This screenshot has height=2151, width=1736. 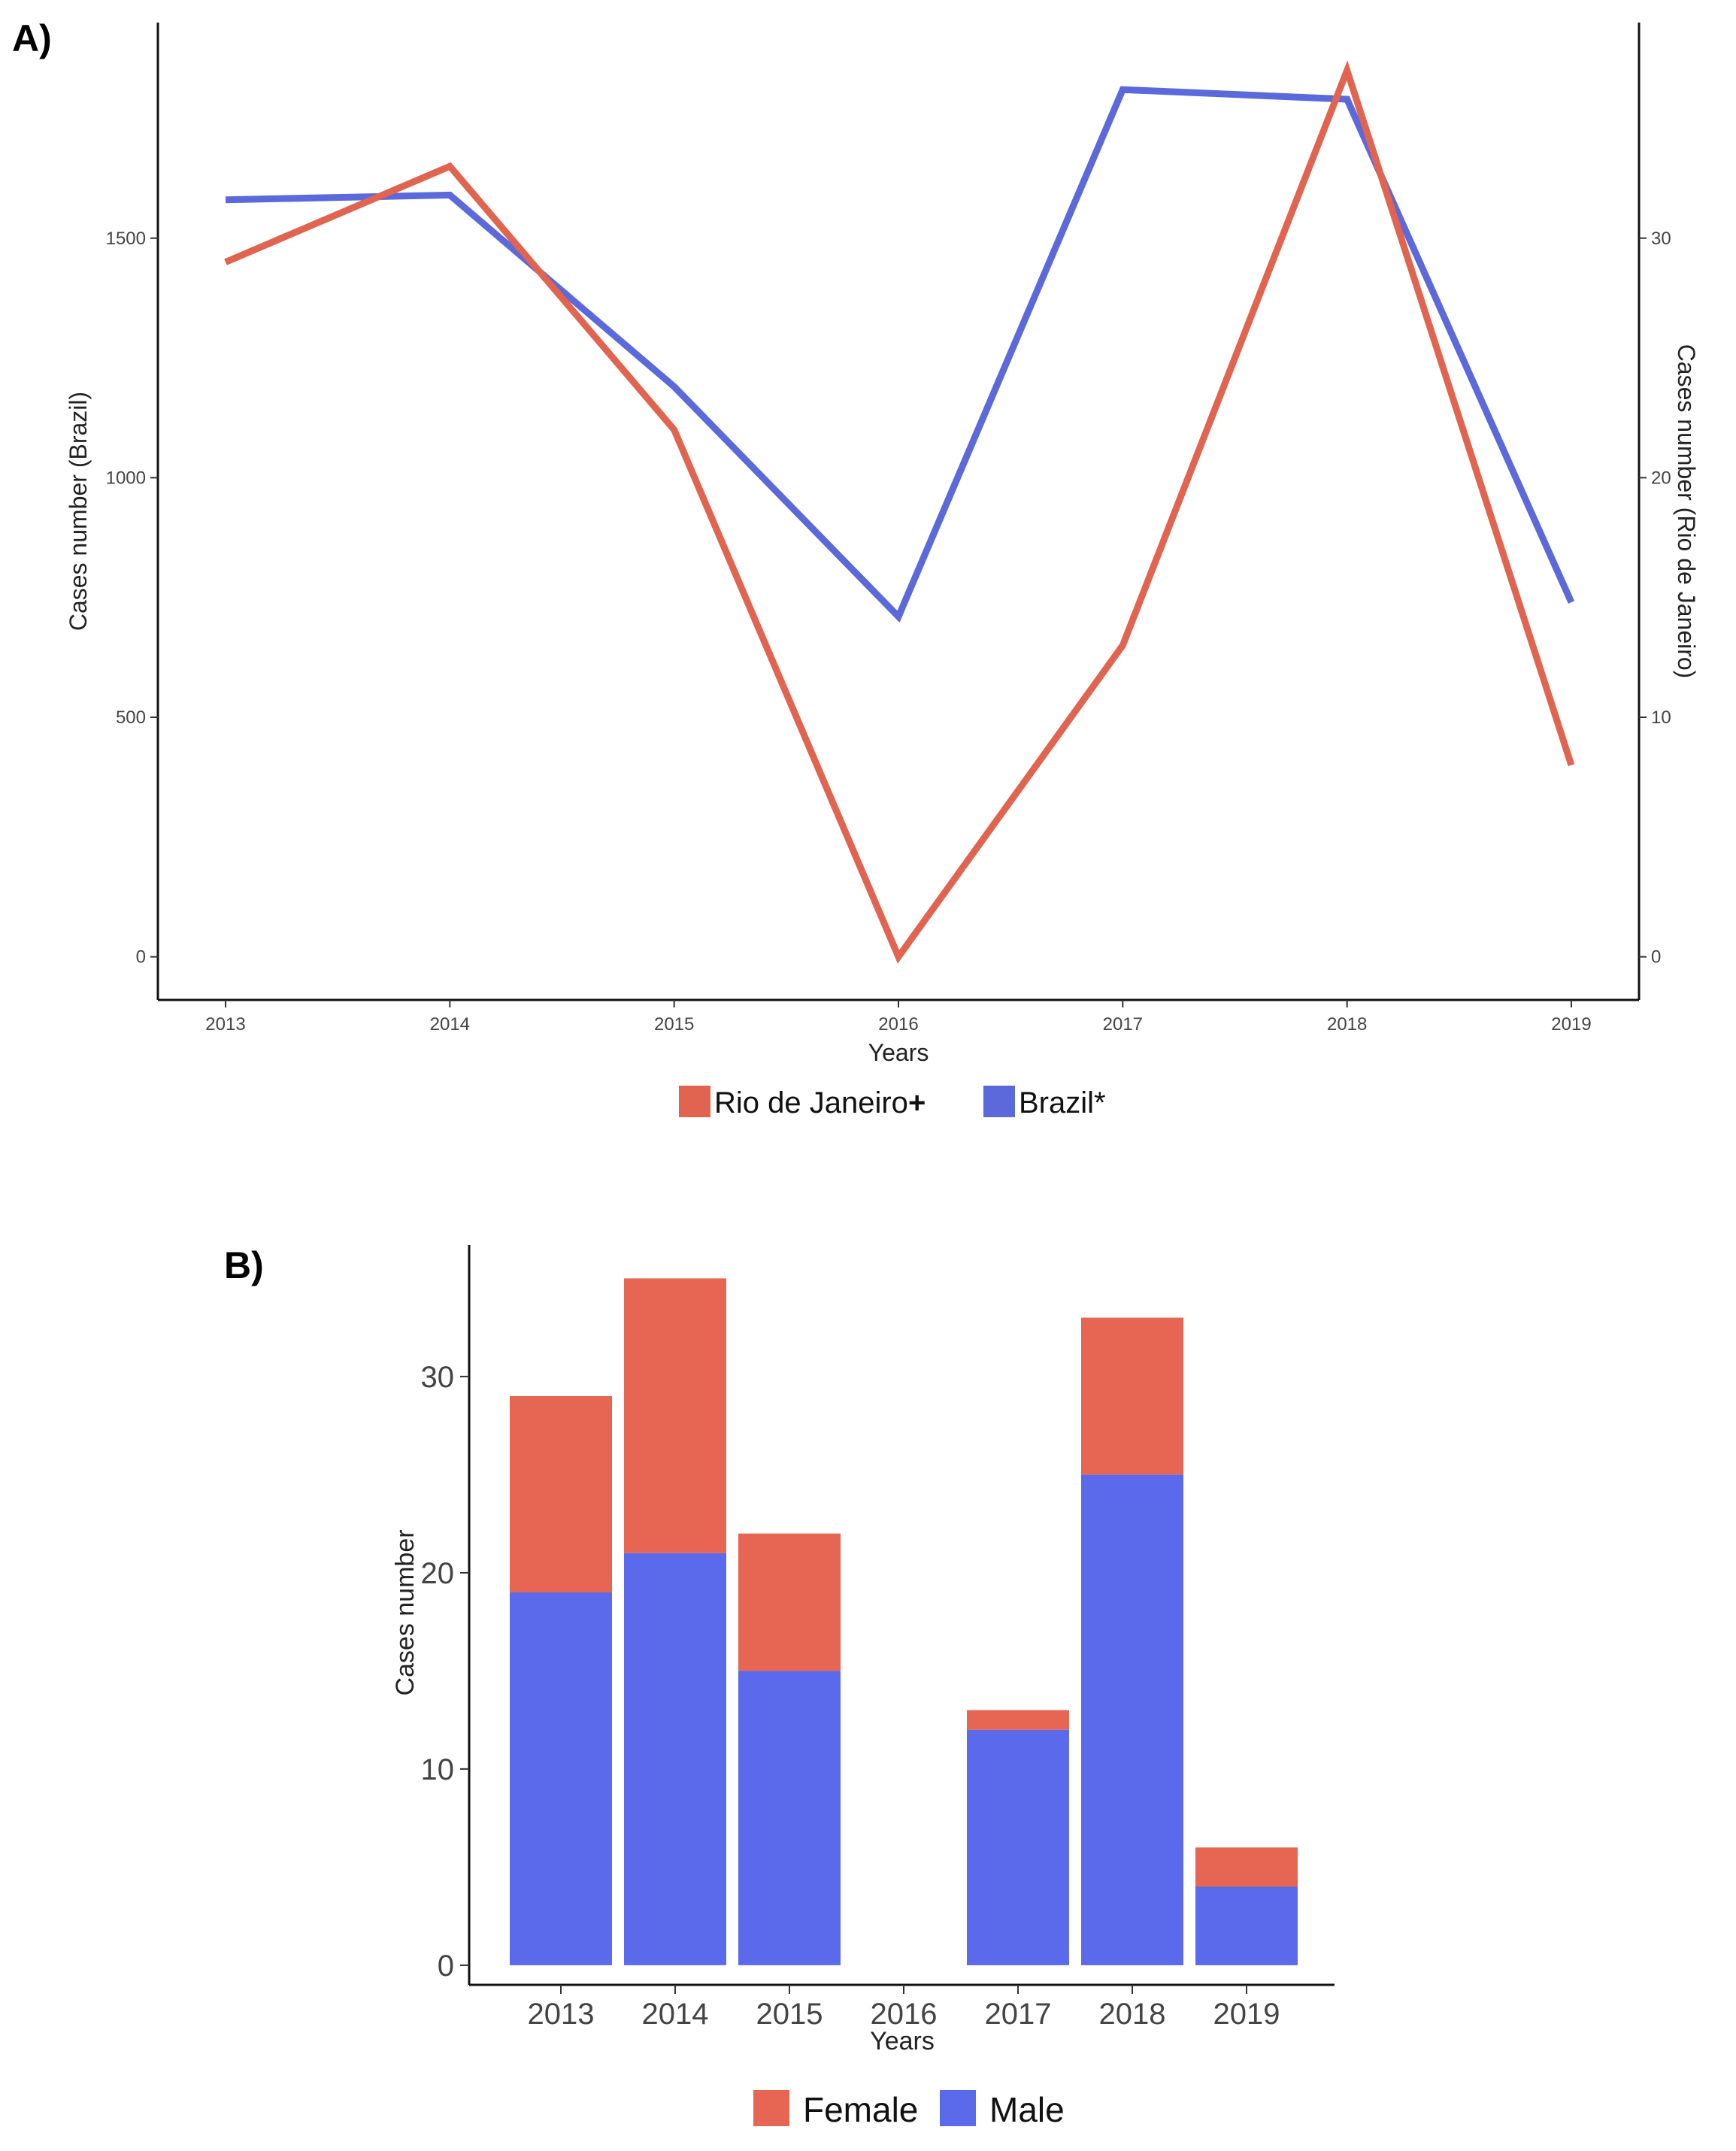 What do you see at coordinates (860, 2109) in the screenshot?
I see `legend-label-female: Female` at bounding box center [860, 2109].